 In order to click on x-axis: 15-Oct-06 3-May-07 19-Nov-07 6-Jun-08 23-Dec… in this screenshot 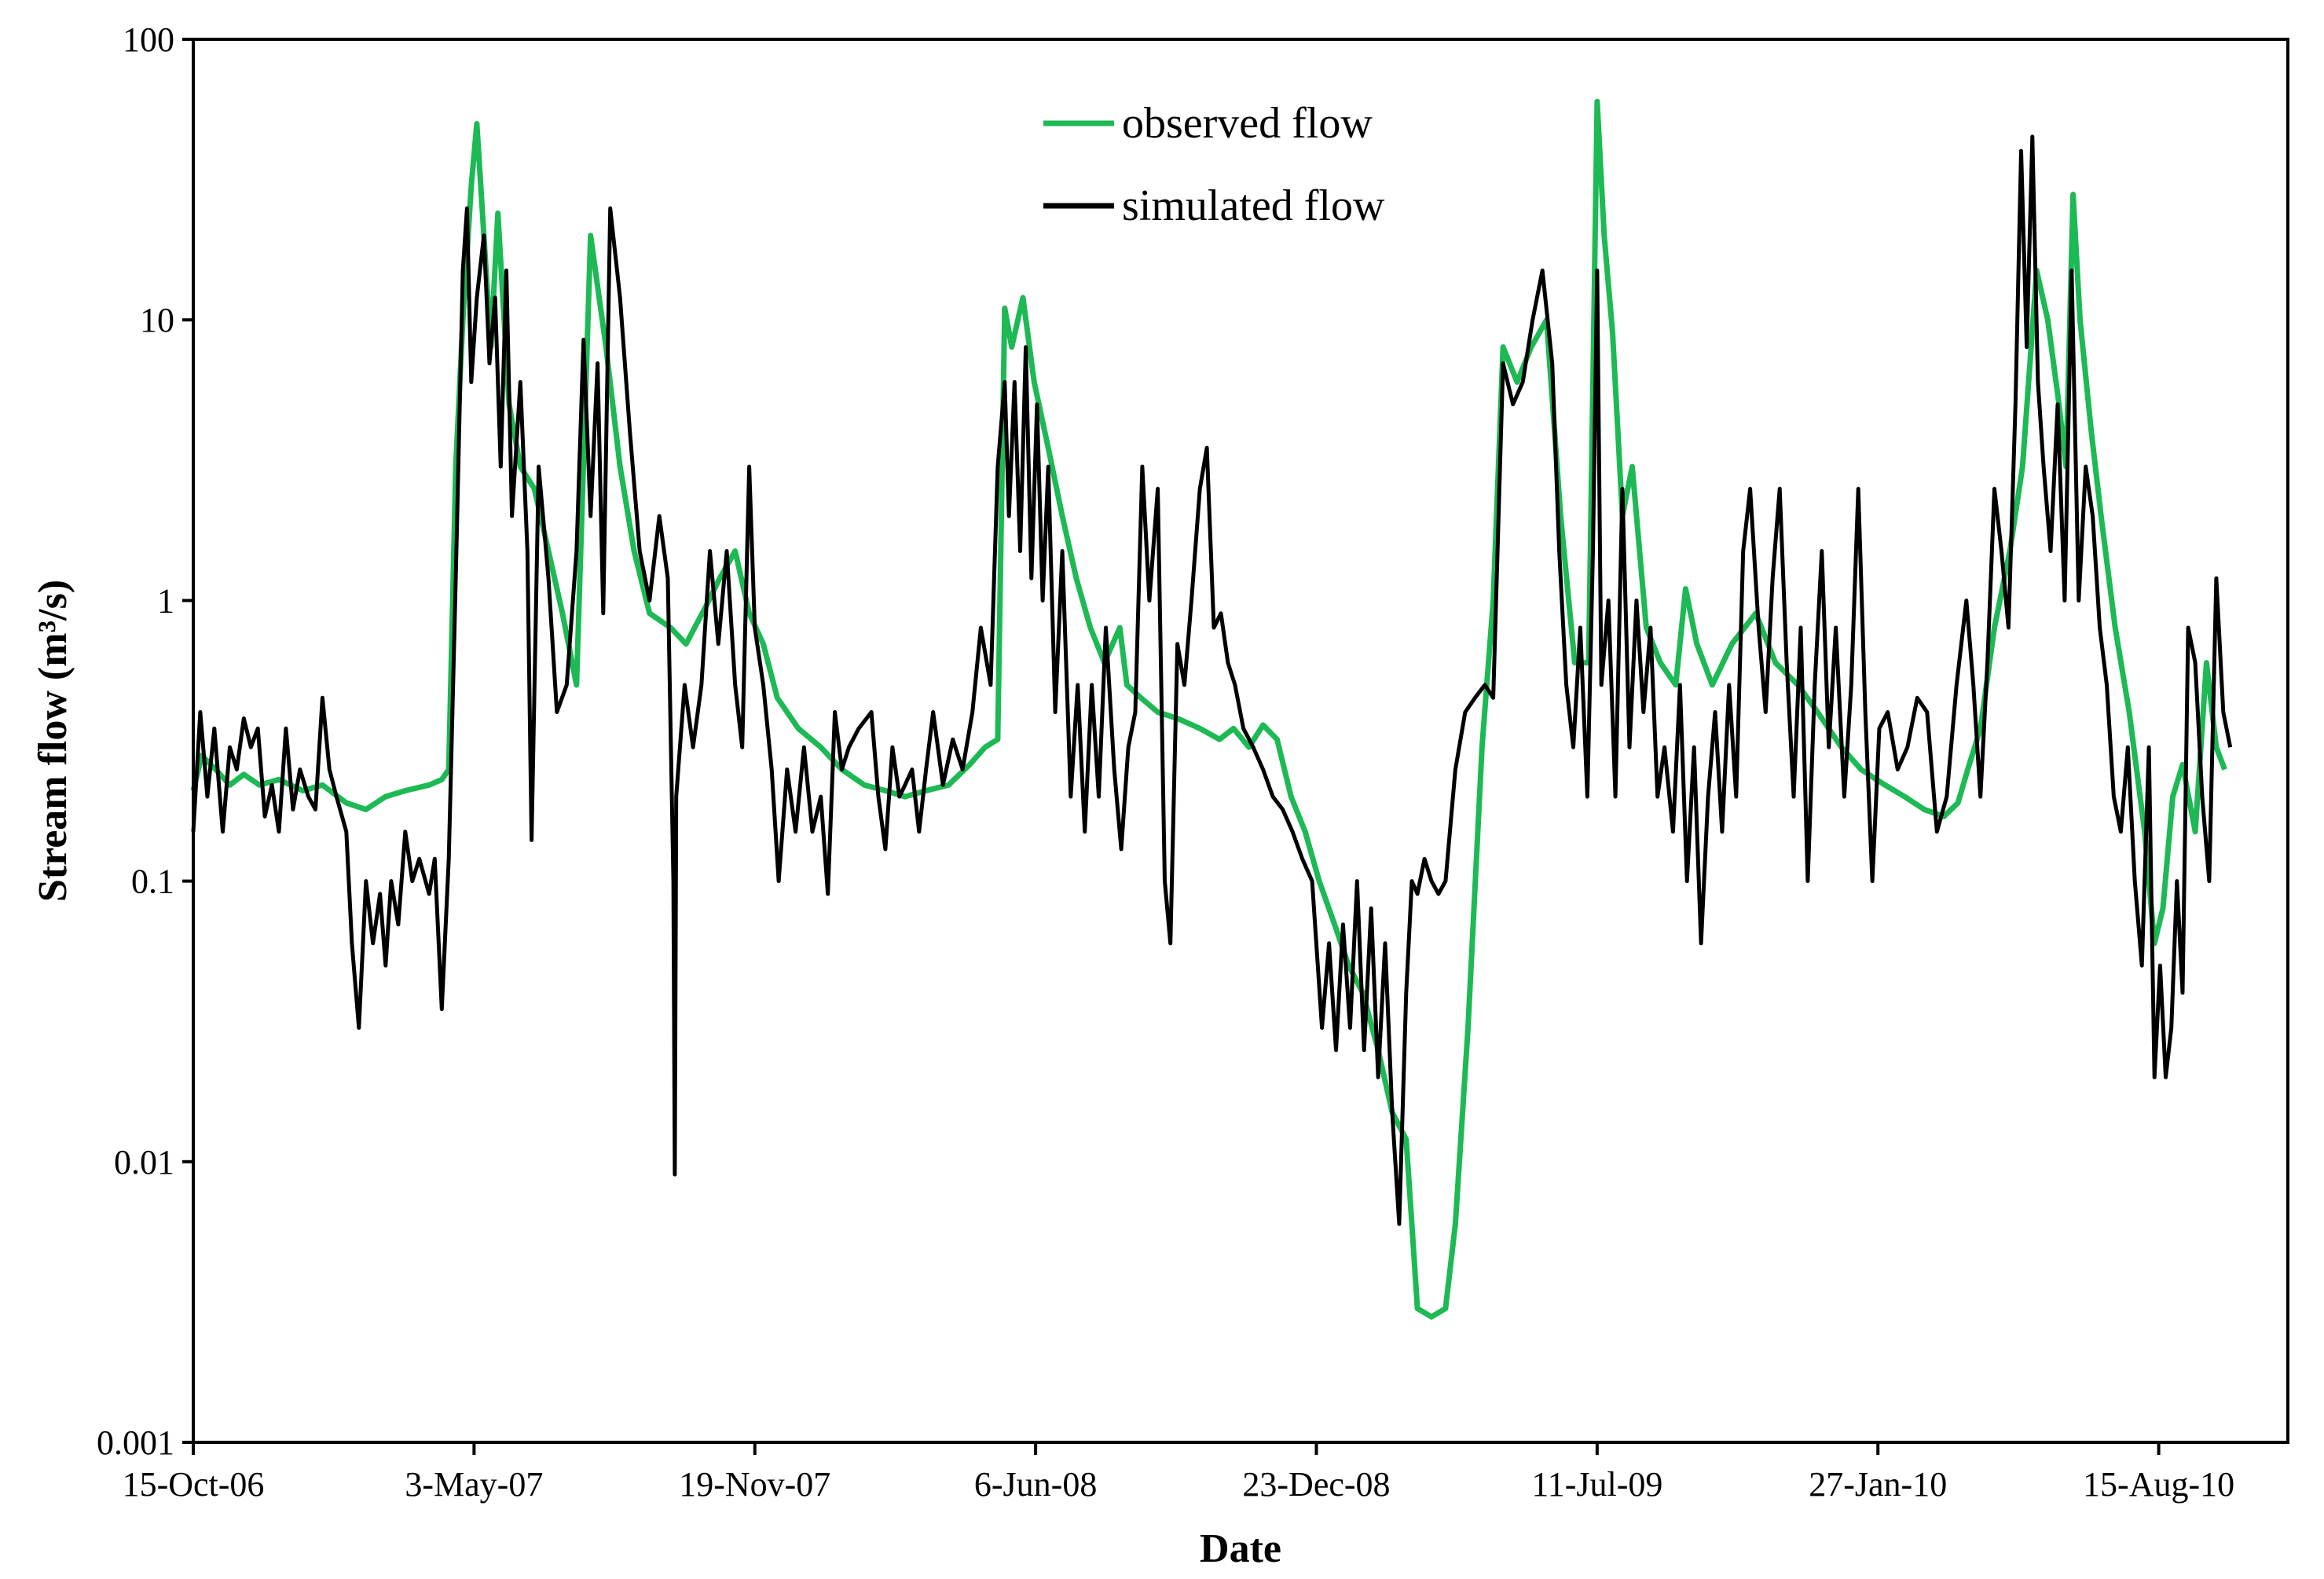, I will do `click(1178, 1473)`.